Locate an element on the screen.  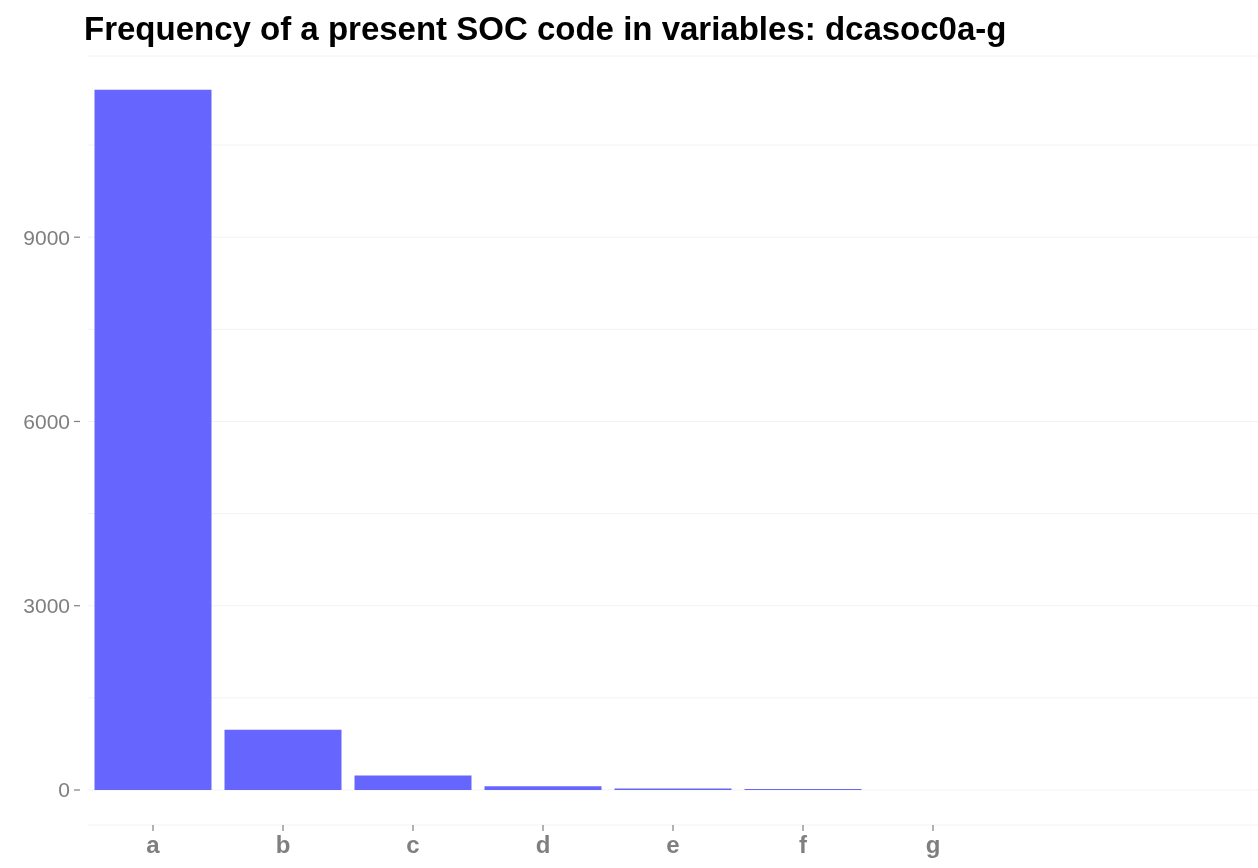
x-tick-label: c is located at coordinates (413, 844).